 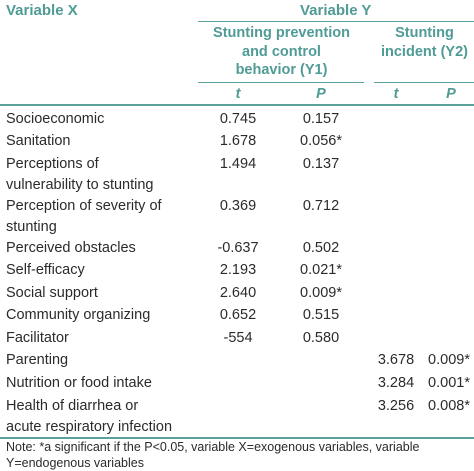 I want to click on y2-t-value: 3.678, so click(x=396, y=360).